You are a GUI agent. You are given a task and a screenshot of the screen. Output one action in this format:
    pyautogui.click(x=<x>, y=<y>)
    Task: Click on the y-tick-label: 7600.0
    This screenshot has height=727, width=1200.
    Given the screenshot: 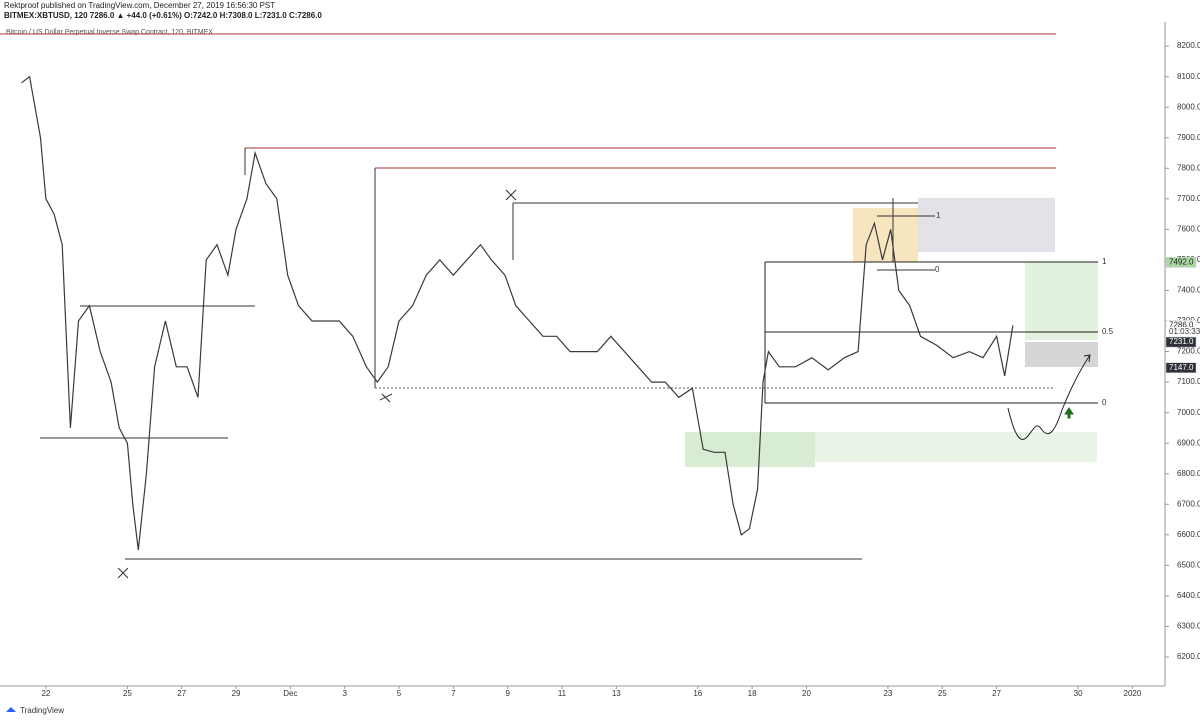 What is the action you would take?
    pyautogui.click(x=1188, y=228)
    